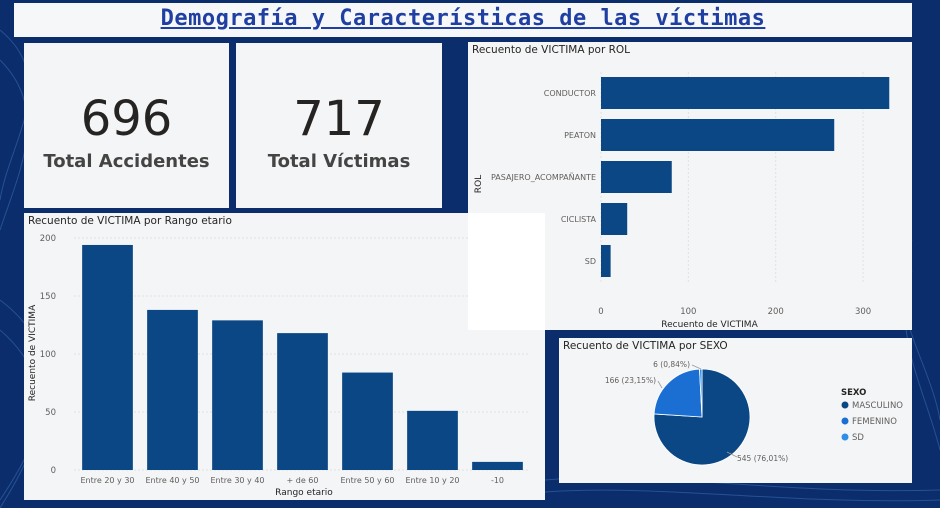  I want to click on rol-y-axis-title: ROL, so click(479, 184).